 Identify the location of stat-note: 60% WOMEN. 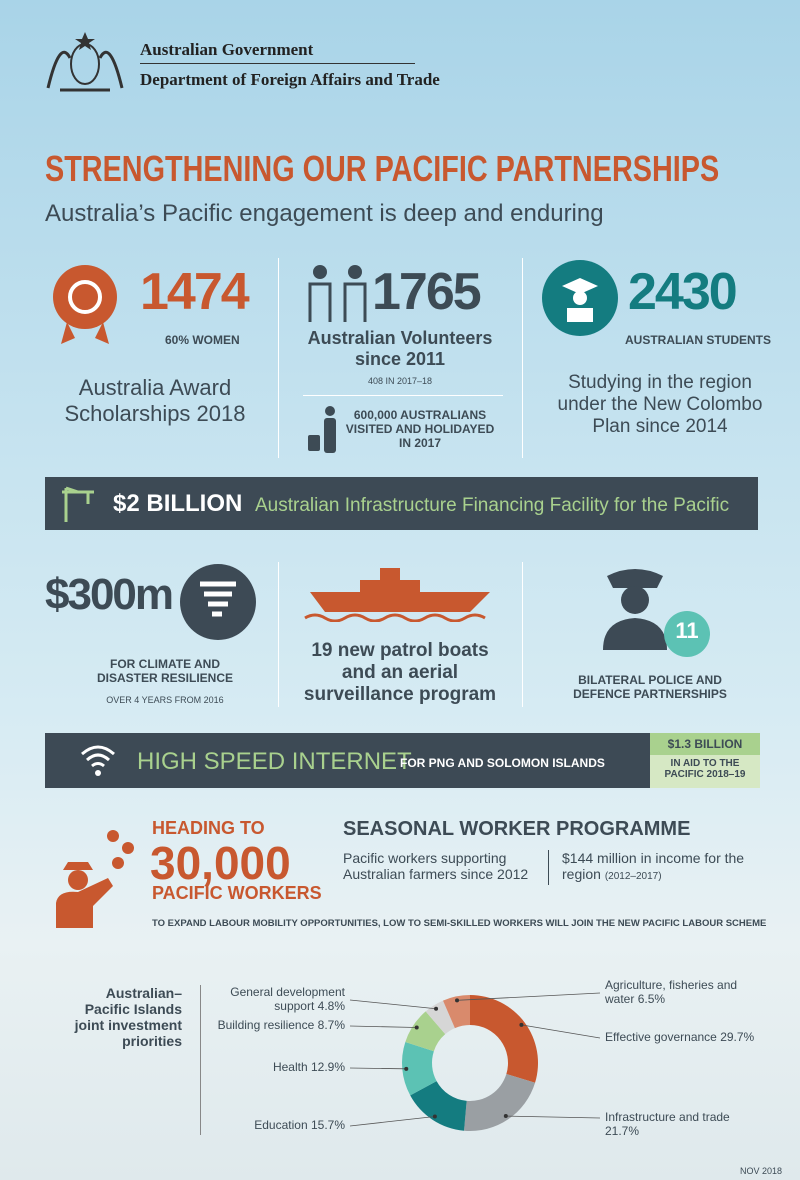
(202, 340).